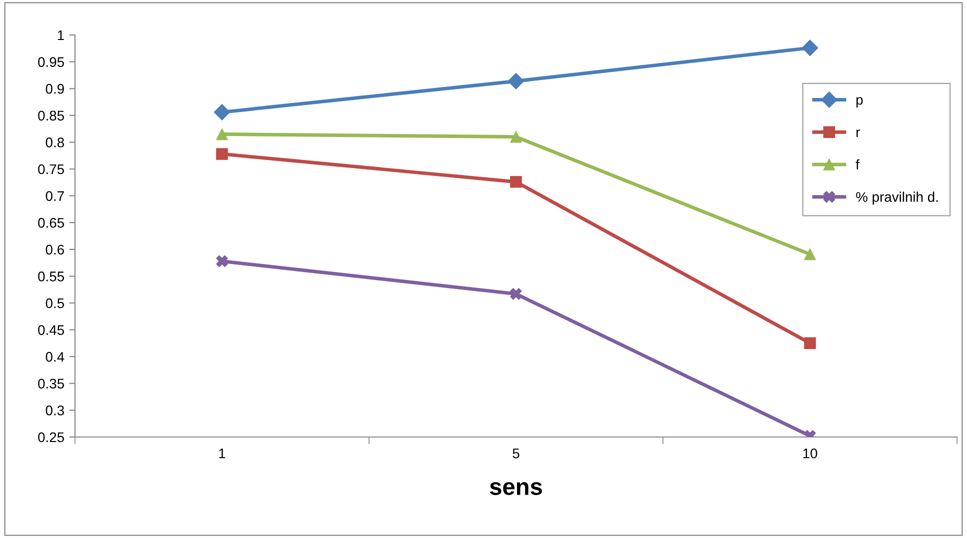 Image resolution: width=967 pixels, height=538 pixels. Describe the element at coordinates (51, 330) in the screenshot. I see `y-tick-label: 0.45` at that location.